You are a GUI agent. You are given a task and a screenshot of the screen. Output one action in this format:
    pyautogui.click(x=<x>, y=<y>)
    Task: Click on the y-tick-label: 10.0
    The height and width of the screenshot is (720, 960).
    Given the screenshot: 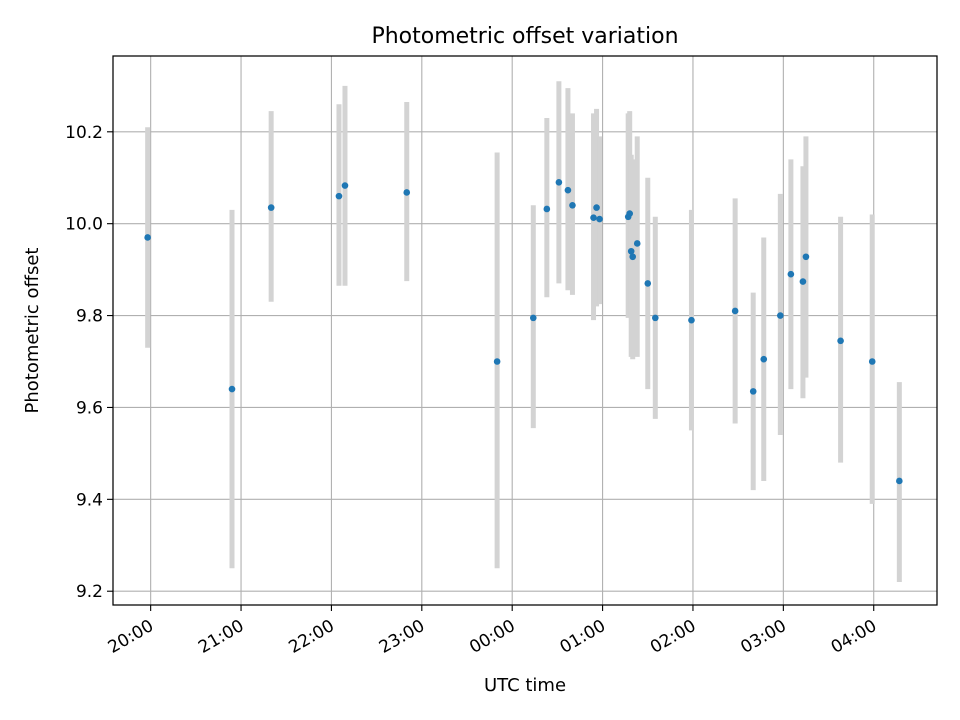 What is the action you would take?
    pyautogui.click(x=84, y=225)
    